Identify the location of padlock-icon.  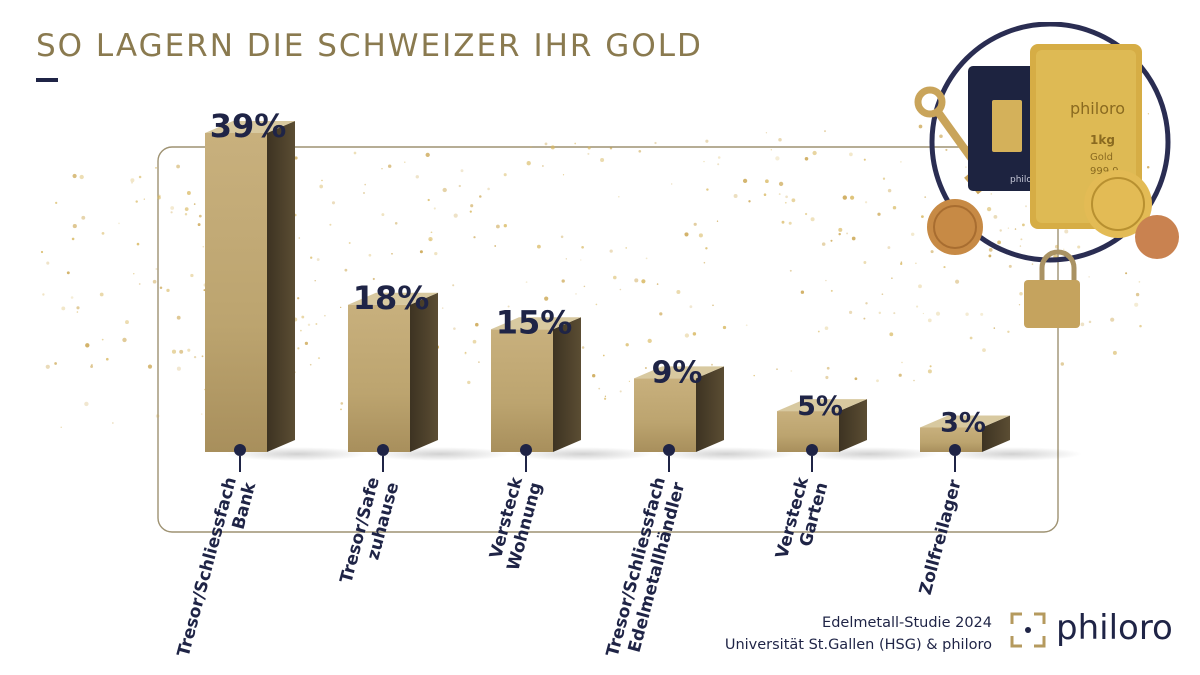
(1052, 288).